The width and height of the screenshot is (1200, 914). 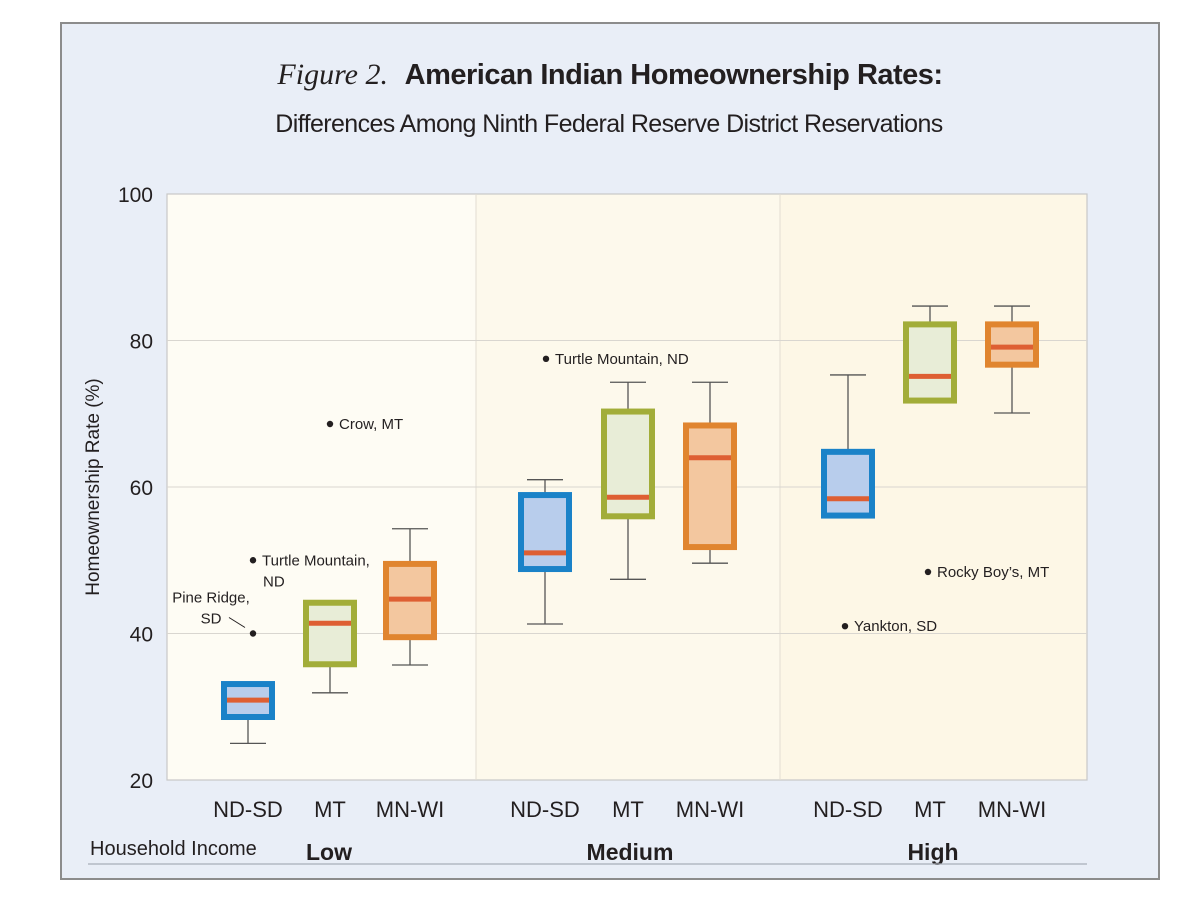 What do you see at coordinates (930, 362) in the screenshot?
I see `box-high-mt` at bounding box center [930, 362].